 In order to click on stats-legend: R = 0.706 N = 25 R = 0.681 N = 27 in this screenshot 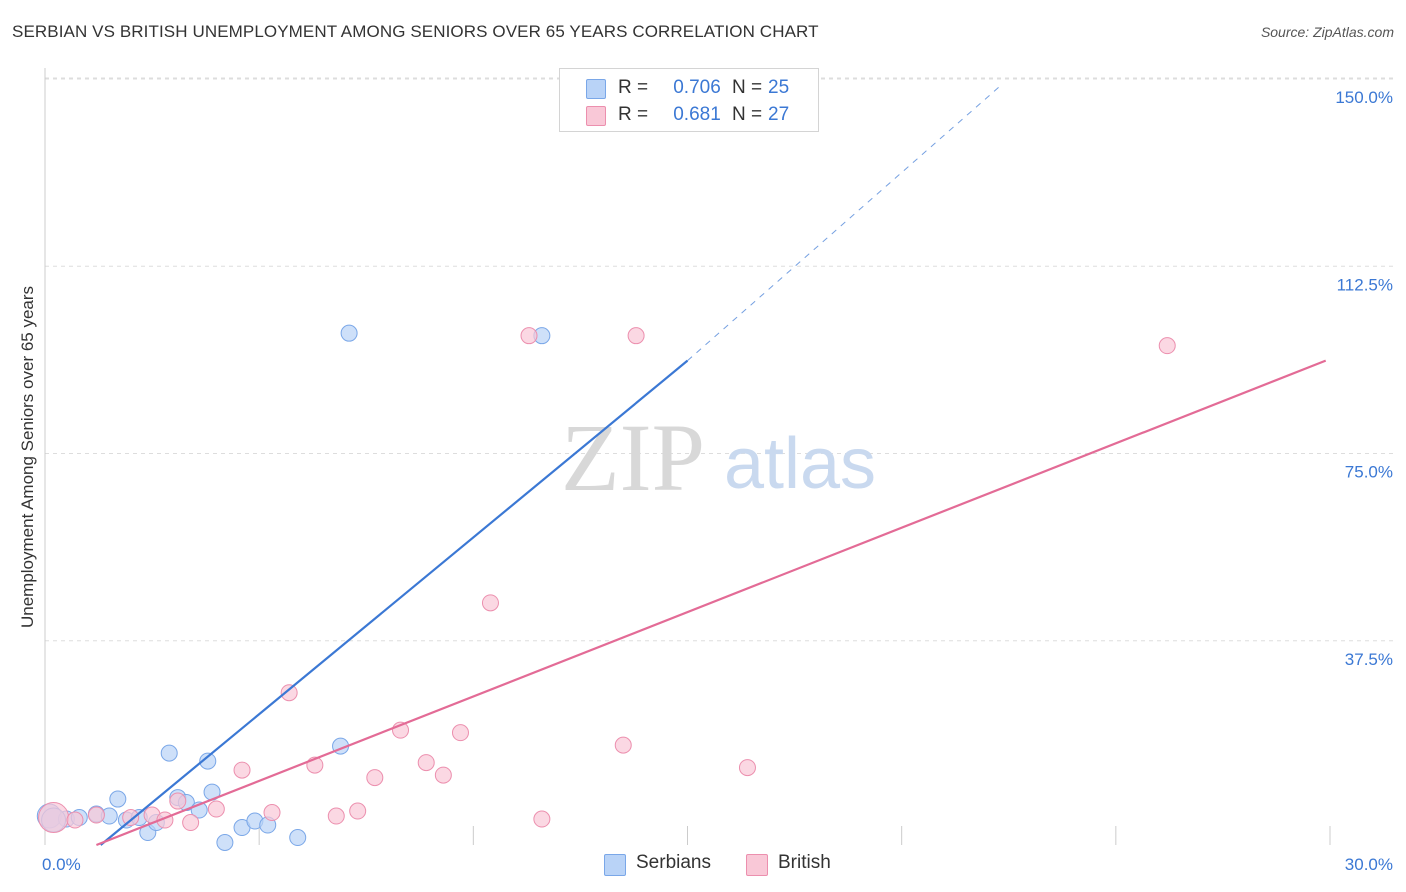, I will do `click(689, 100)`.